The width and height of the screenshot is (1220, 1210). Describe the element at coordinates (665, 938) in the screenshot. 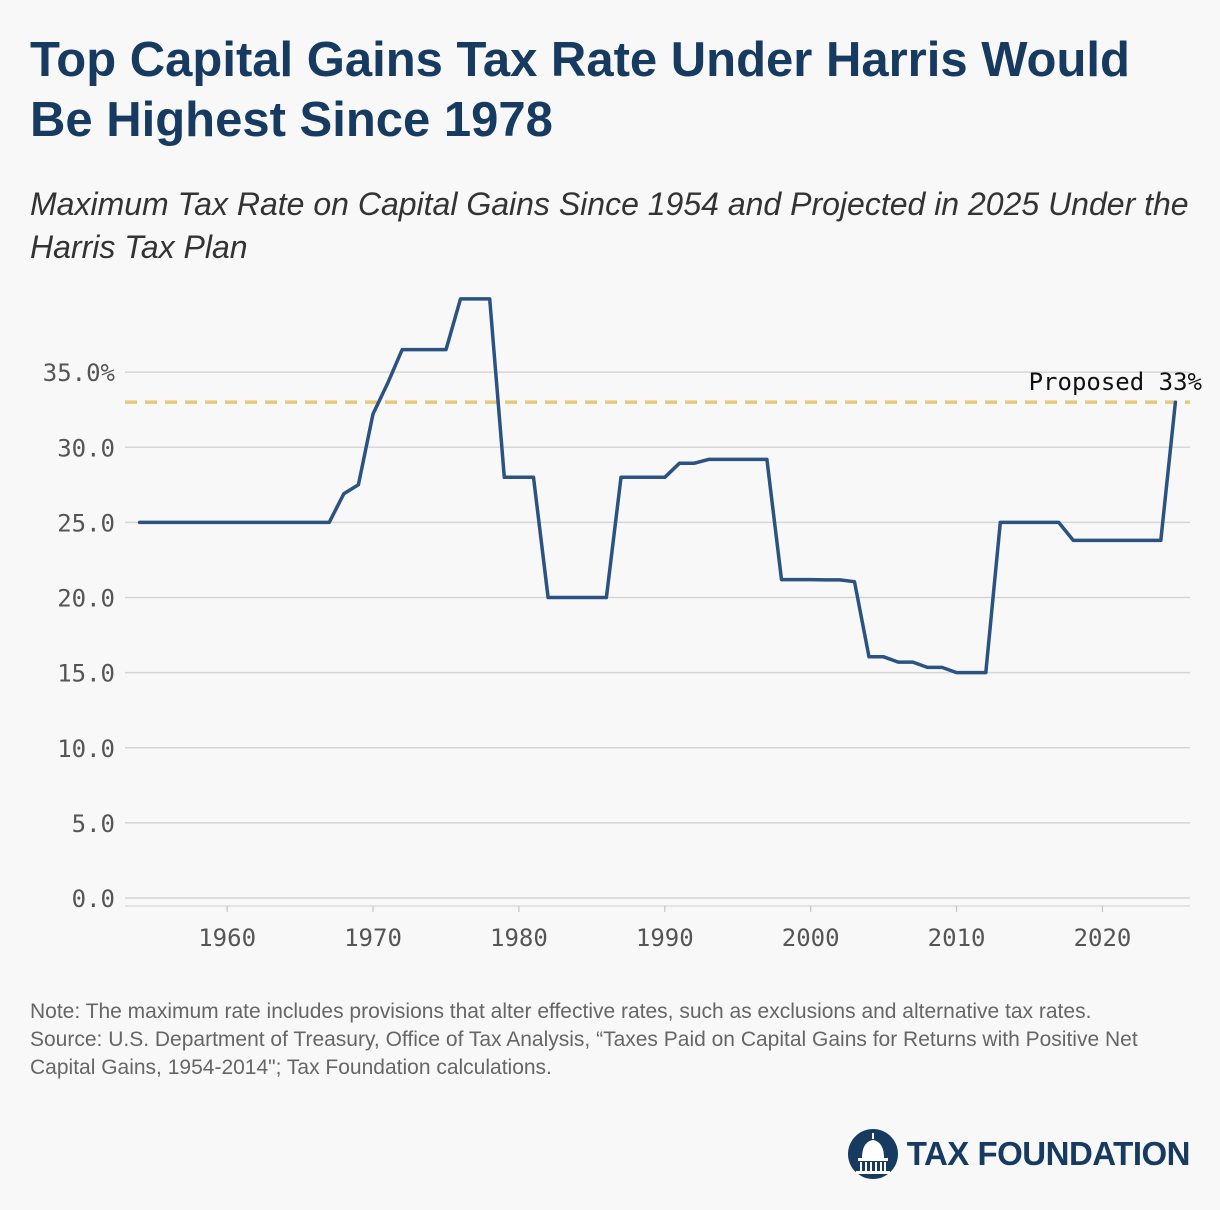

I see `x-tick-label: 1990` at that location.